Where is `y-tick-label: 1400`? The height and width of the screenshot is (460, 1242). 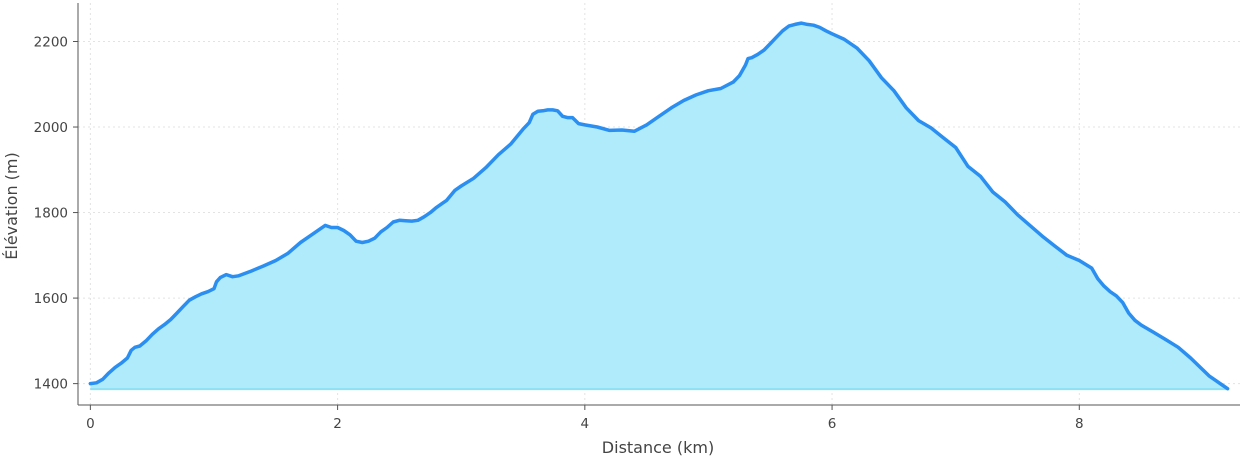
y-tick-label: 1400 is located at coordinates (51, 385).